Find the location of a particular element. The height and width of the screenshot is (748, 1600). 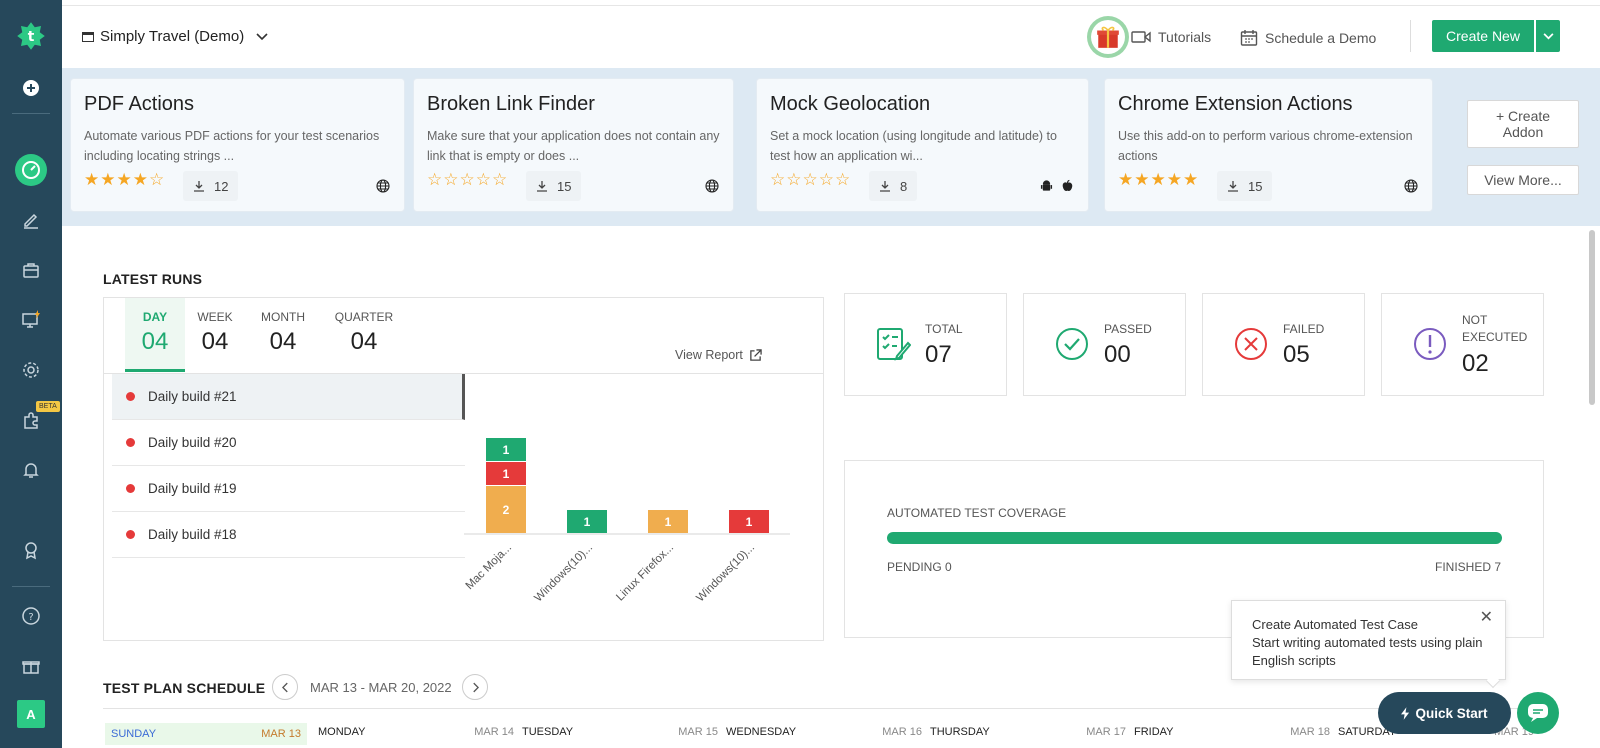

monitor-icon is located at coordinates (31, 320).